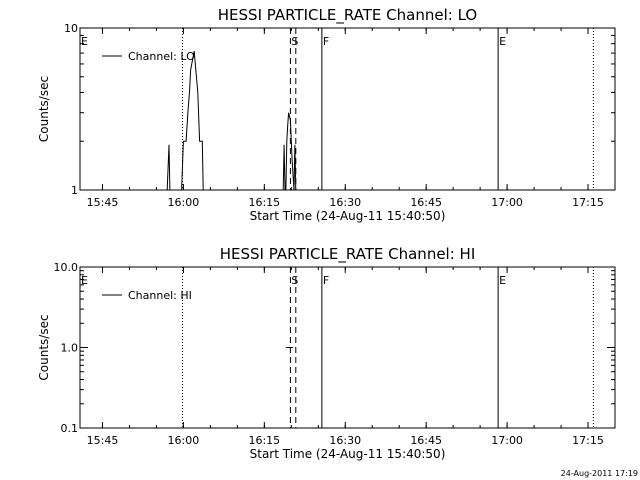  Describe the element at coordinates (161, 56) in the screenshot. I see `legend-entry: Channel: LO` at that location.